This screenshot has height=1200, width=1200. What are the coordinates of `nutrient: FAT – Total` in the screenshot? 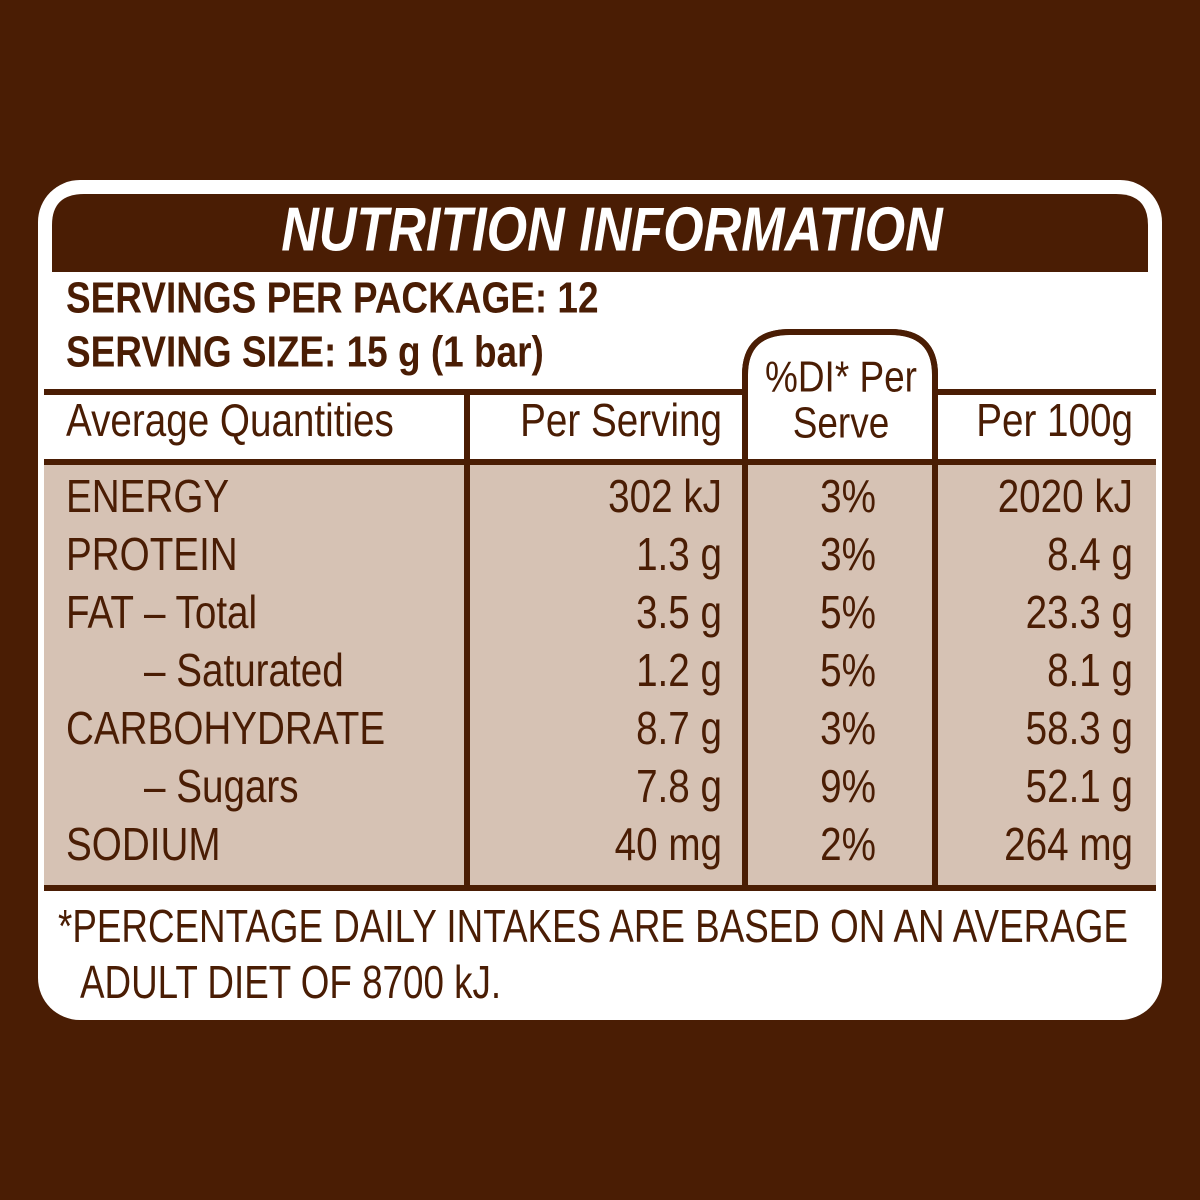 It's located at (161, 612).